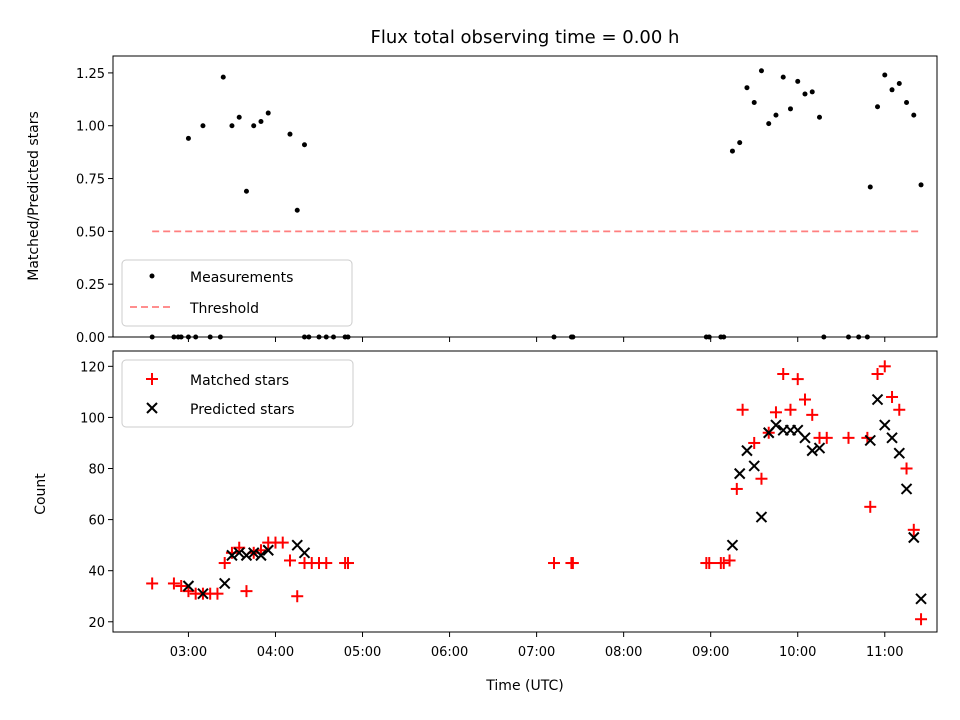 The image size is (960, 720). I want to click on chart-title: Flux total observing time = 0.00 h, so click(525, 37).